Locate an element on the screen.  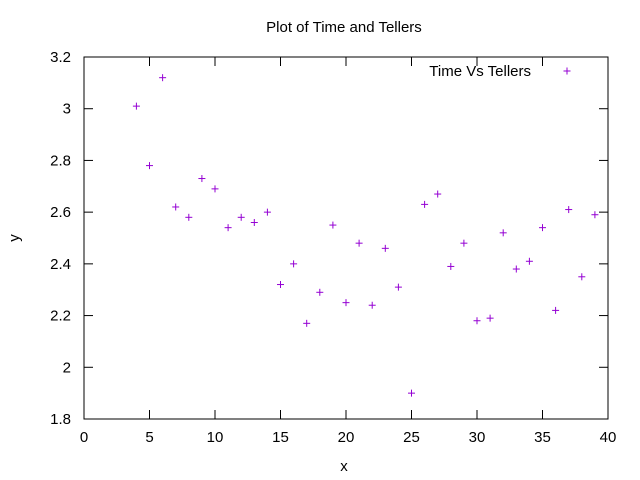
y-tick-label: 2 is located at coordinates (67, 367).